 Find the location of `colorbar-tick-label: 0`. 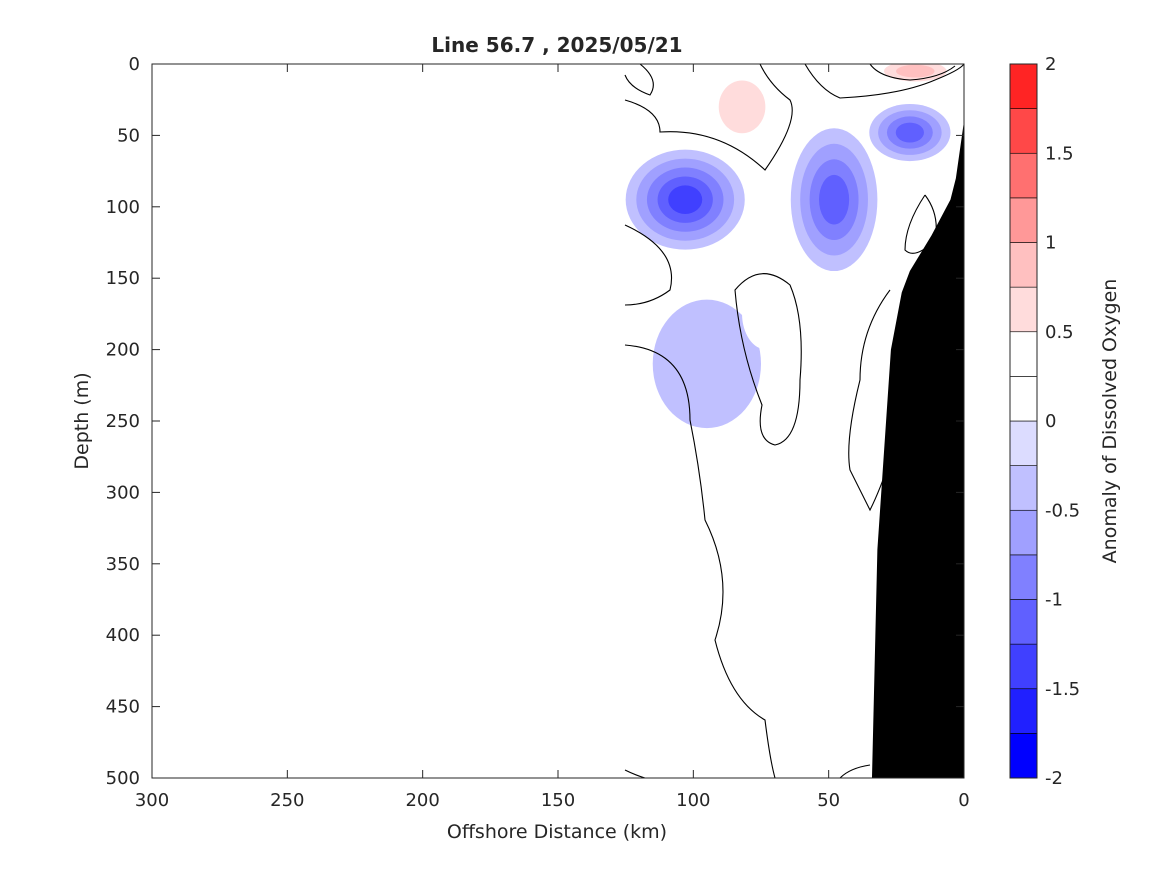

colorbar-tick-label: 0 is located at coordinates (1050, 421).